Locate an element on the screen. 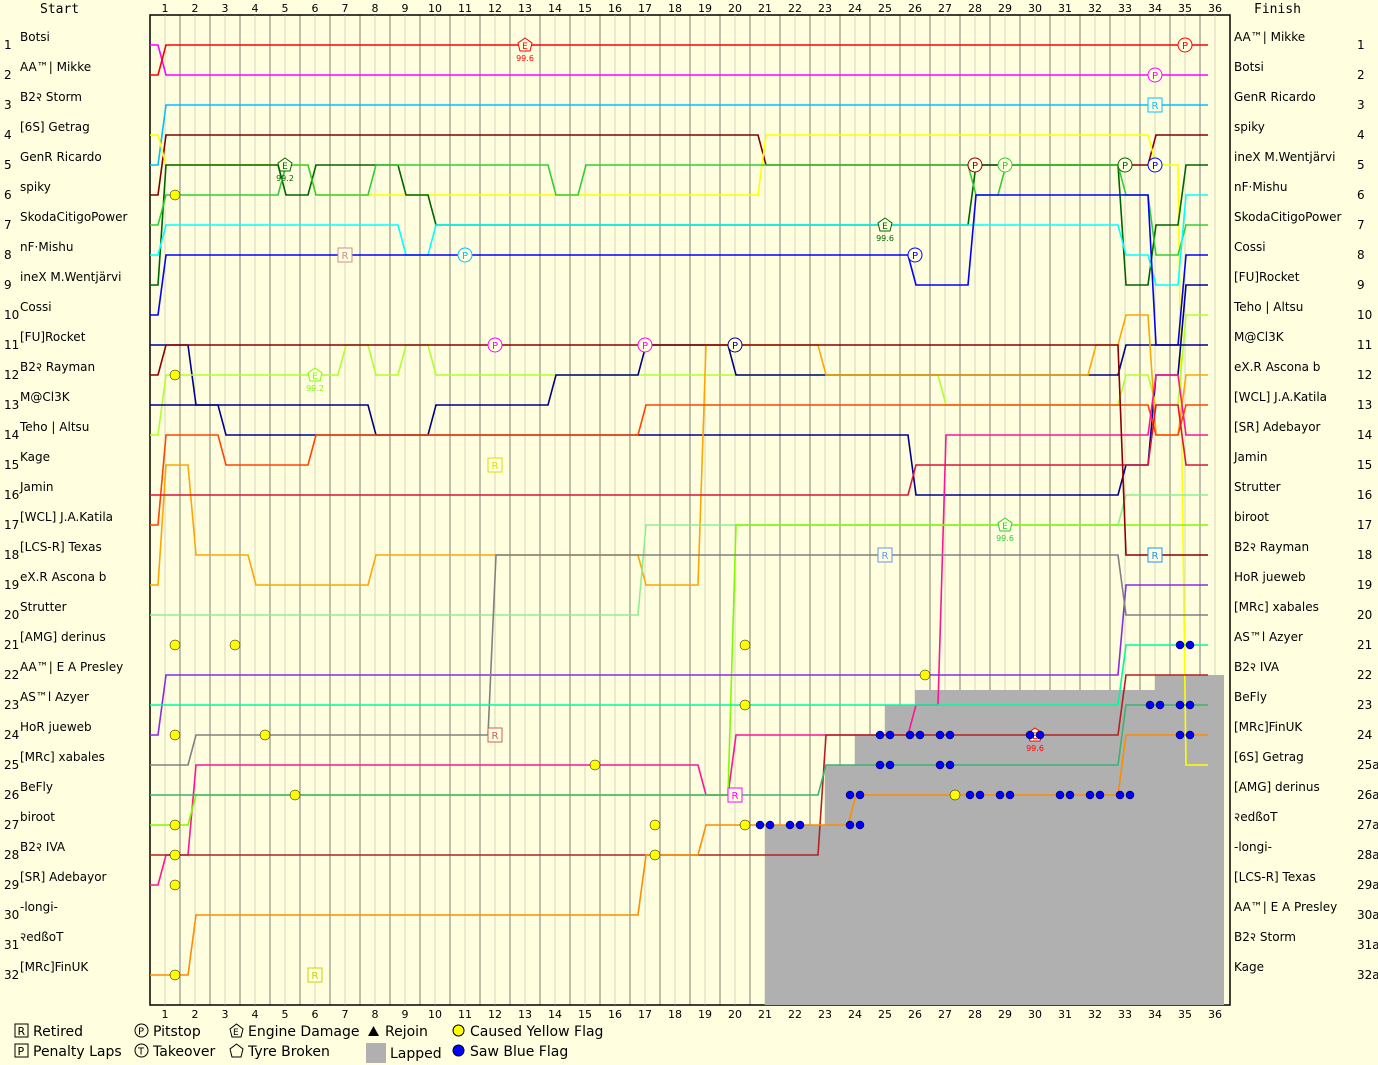 This screenshot has height=1065, width=1378. svg-text: T is located at coordinates (141, 1052).